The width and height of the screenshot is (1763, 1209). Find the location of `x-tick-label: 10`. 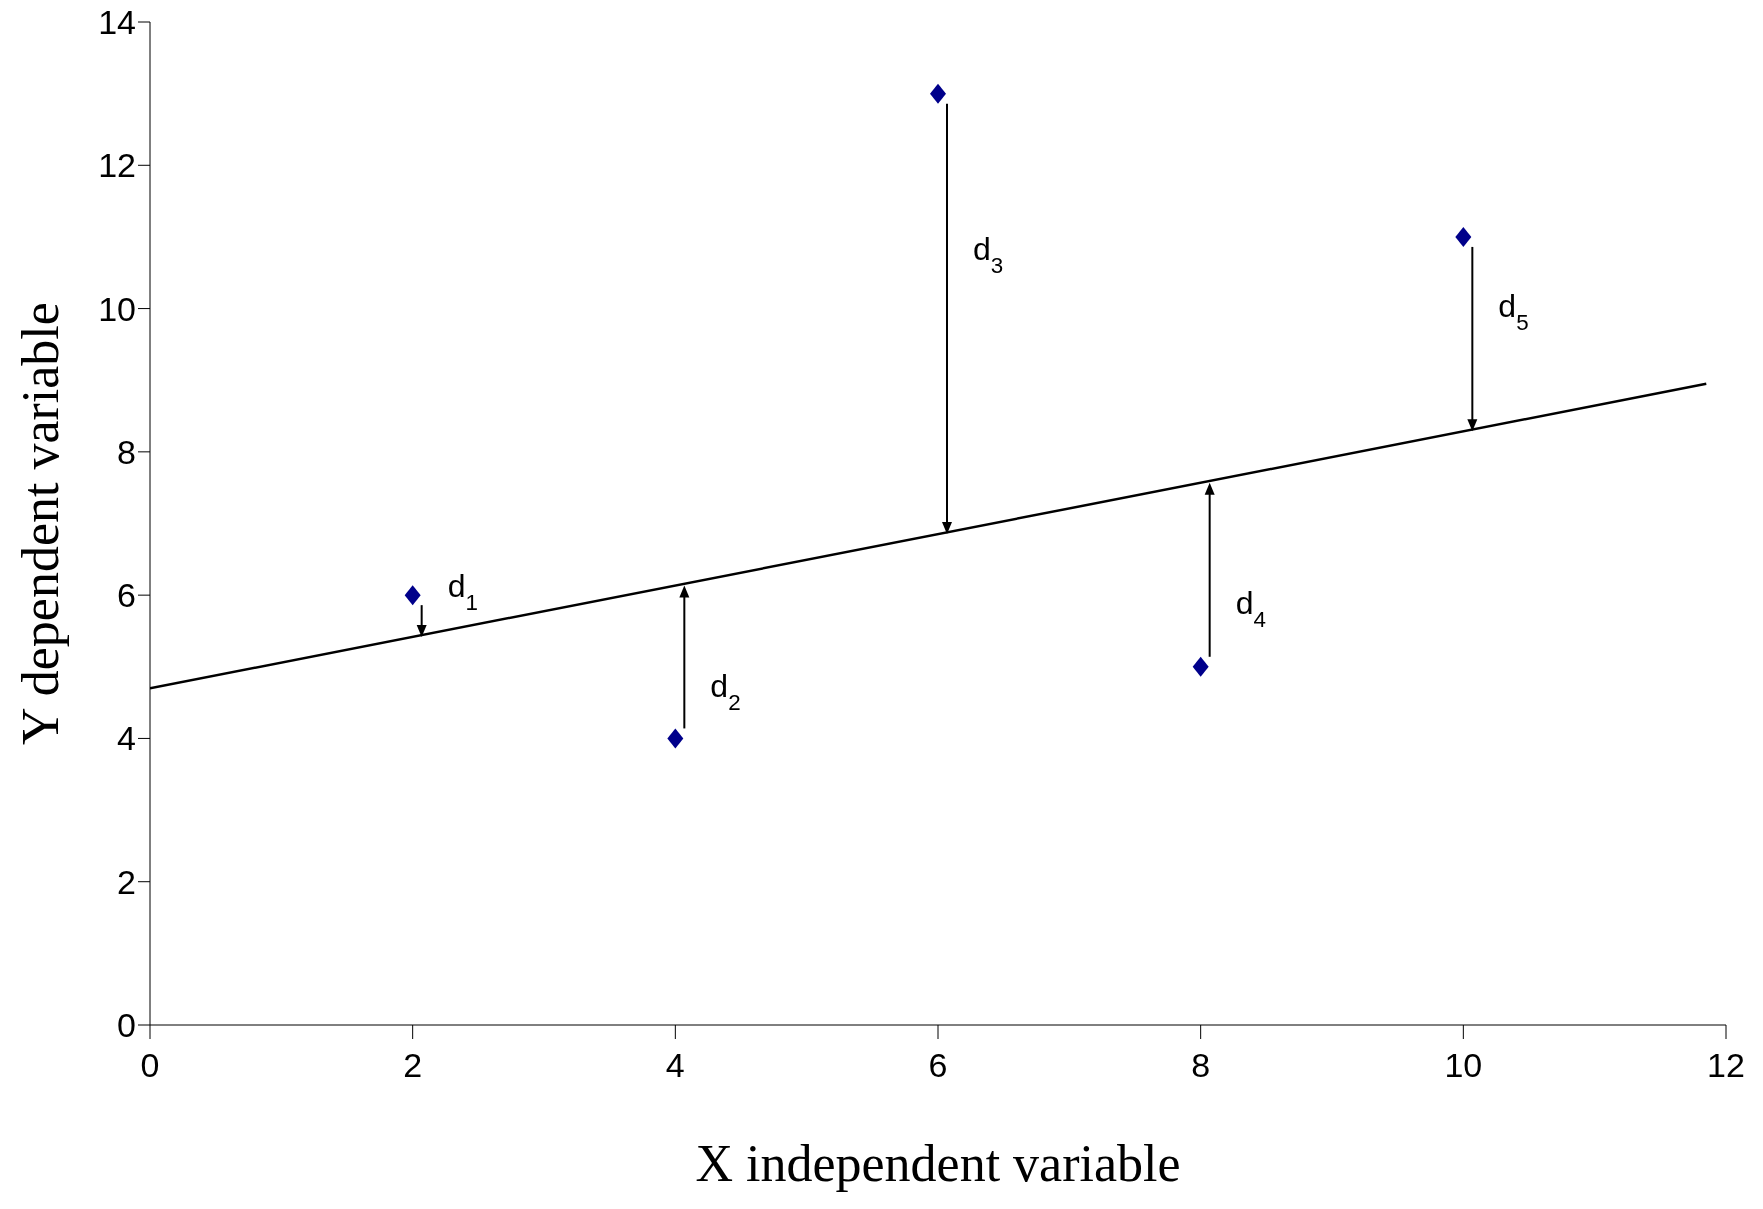

x-tick-label: 10 is located at coordinates (1463, 1065).